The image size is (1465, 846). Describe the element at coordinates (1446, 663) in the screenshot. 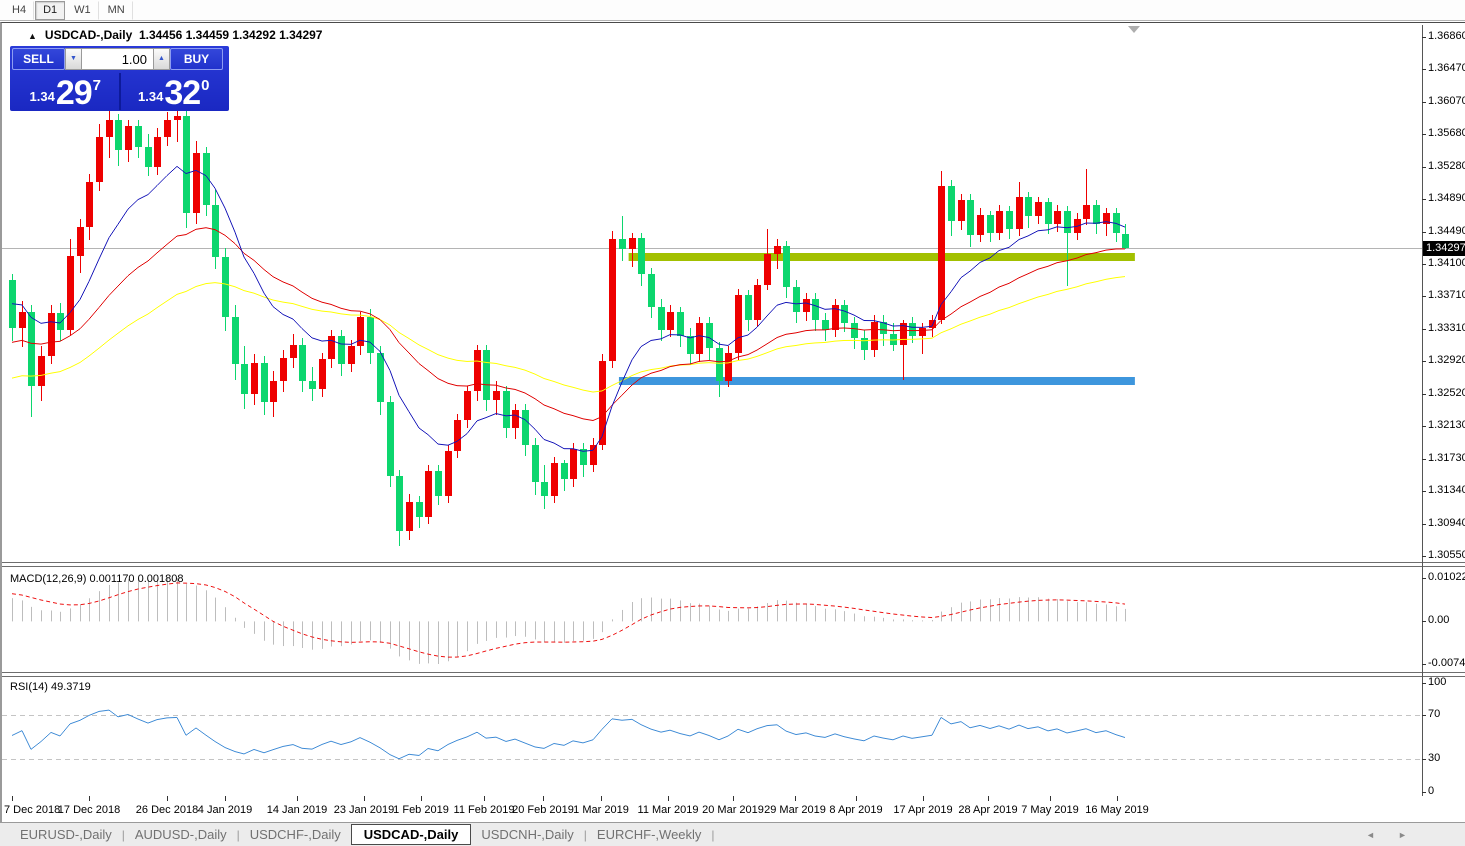

I see `macd-axis-label: -0.007477` at that location.